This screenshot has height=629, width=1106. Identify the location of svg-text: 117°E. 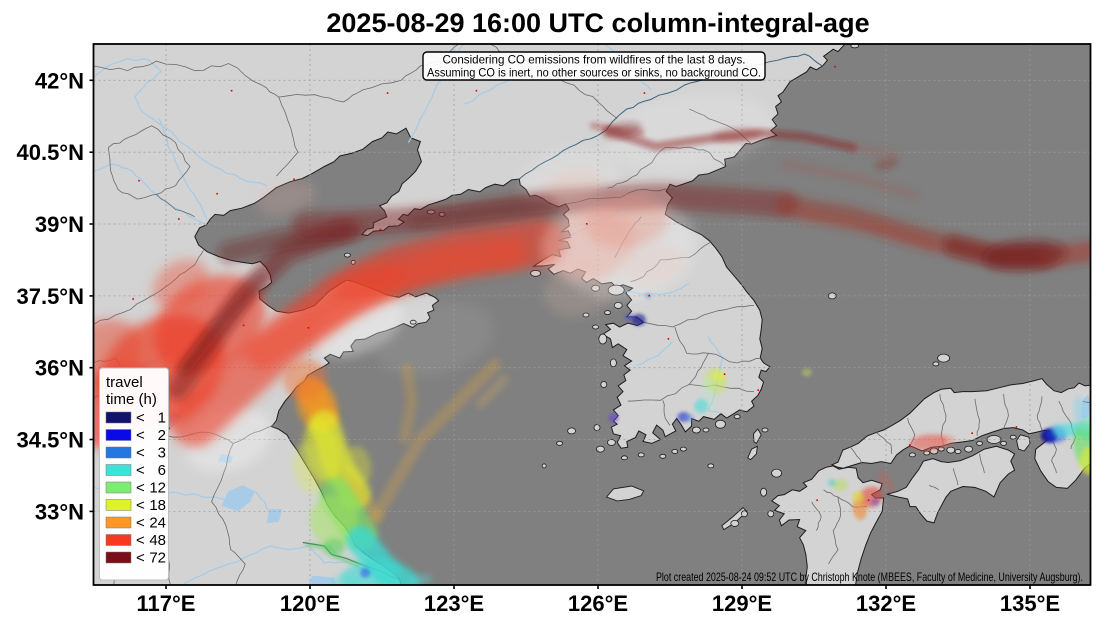
(166, 603).